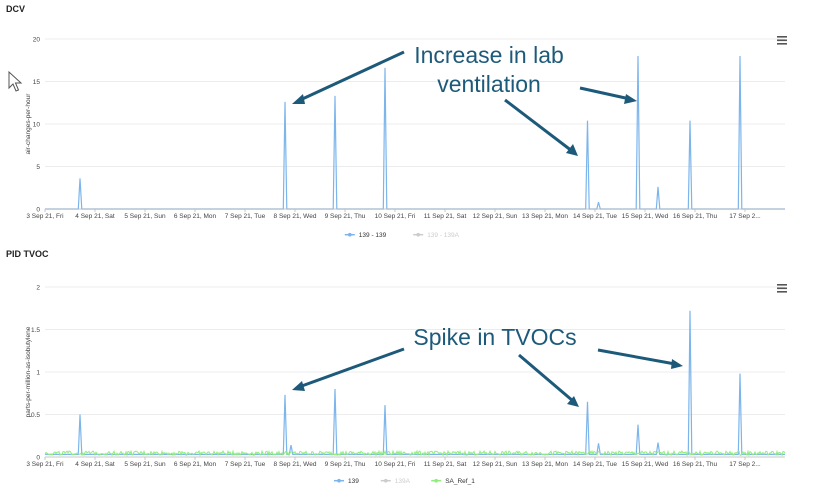 This screenshot has height=488, width=813. Describe the element at coordinates (373, 235) in the screenshot. I see `legend-label: 139 - 139` at that location.